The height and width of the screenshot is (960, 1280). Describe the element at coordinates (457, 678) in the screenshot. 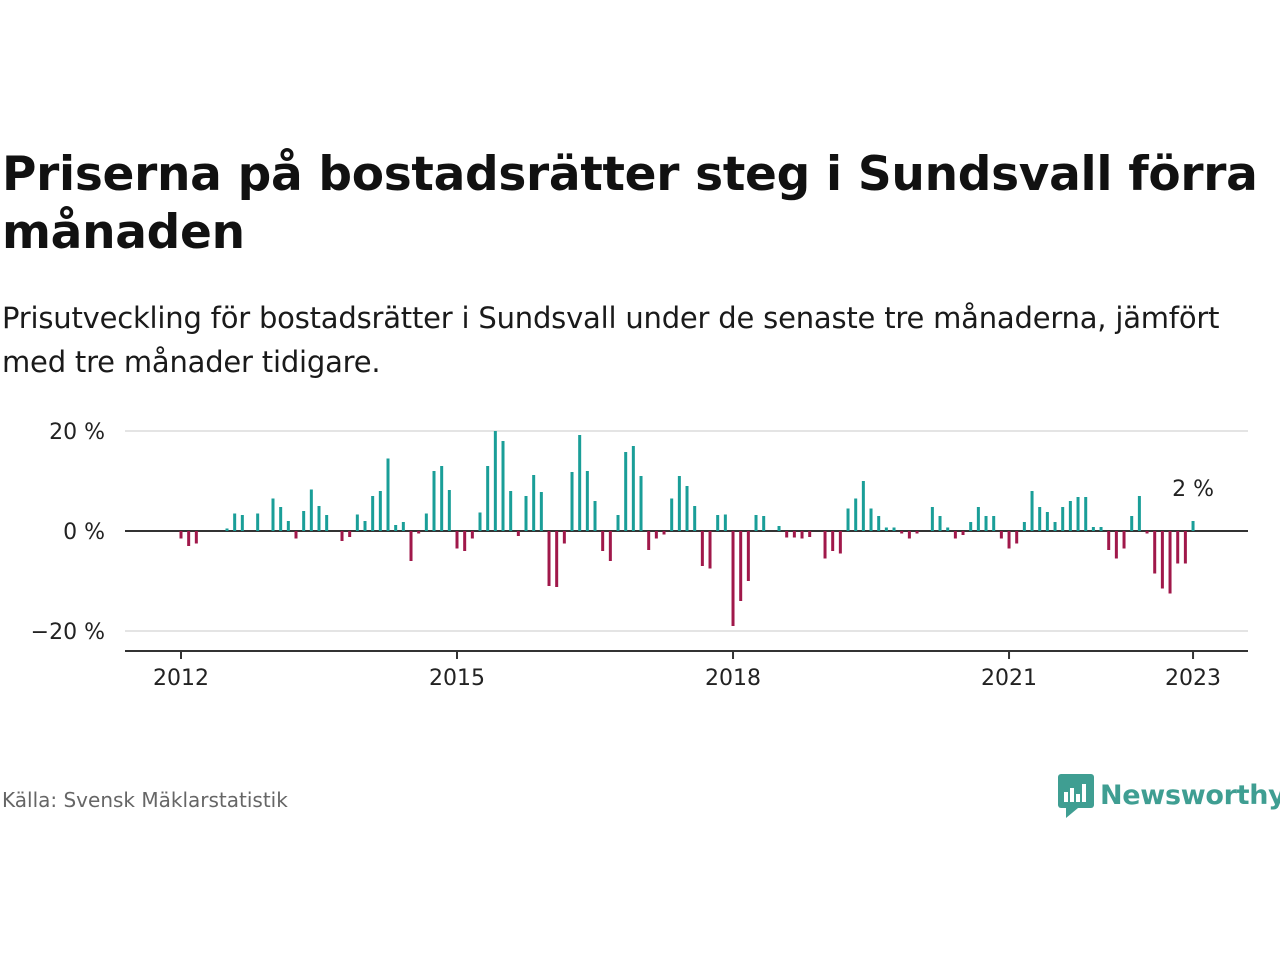

I see `x-tick-label: 2015` at that location.